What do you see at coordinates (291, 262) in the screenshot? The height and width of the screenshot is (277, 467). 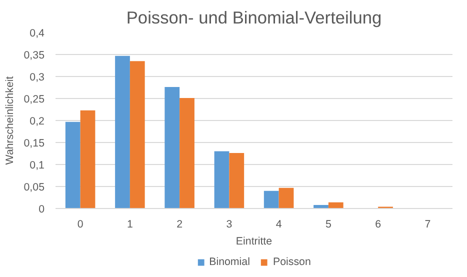 I see `legend-label: Poisson` at bounding box center [291, 262].